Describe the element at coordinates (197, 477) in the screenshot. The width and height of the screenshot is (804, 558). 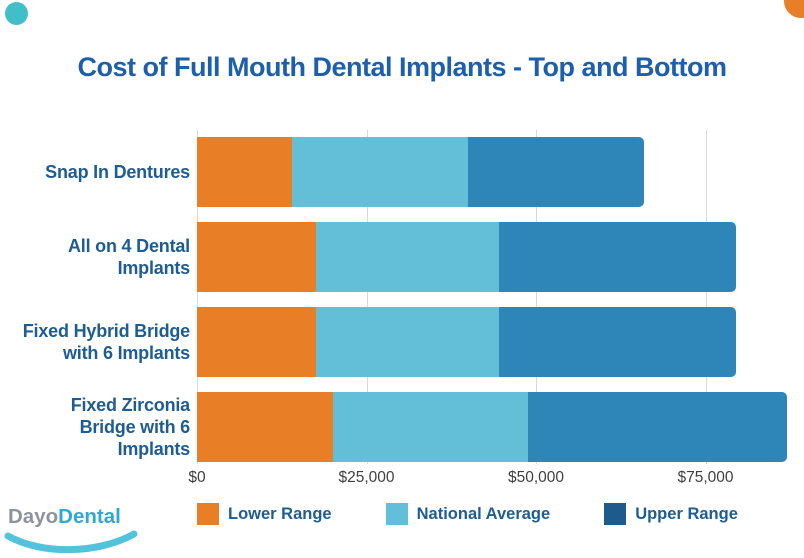
I see `x-tick-label: $0` at that location.